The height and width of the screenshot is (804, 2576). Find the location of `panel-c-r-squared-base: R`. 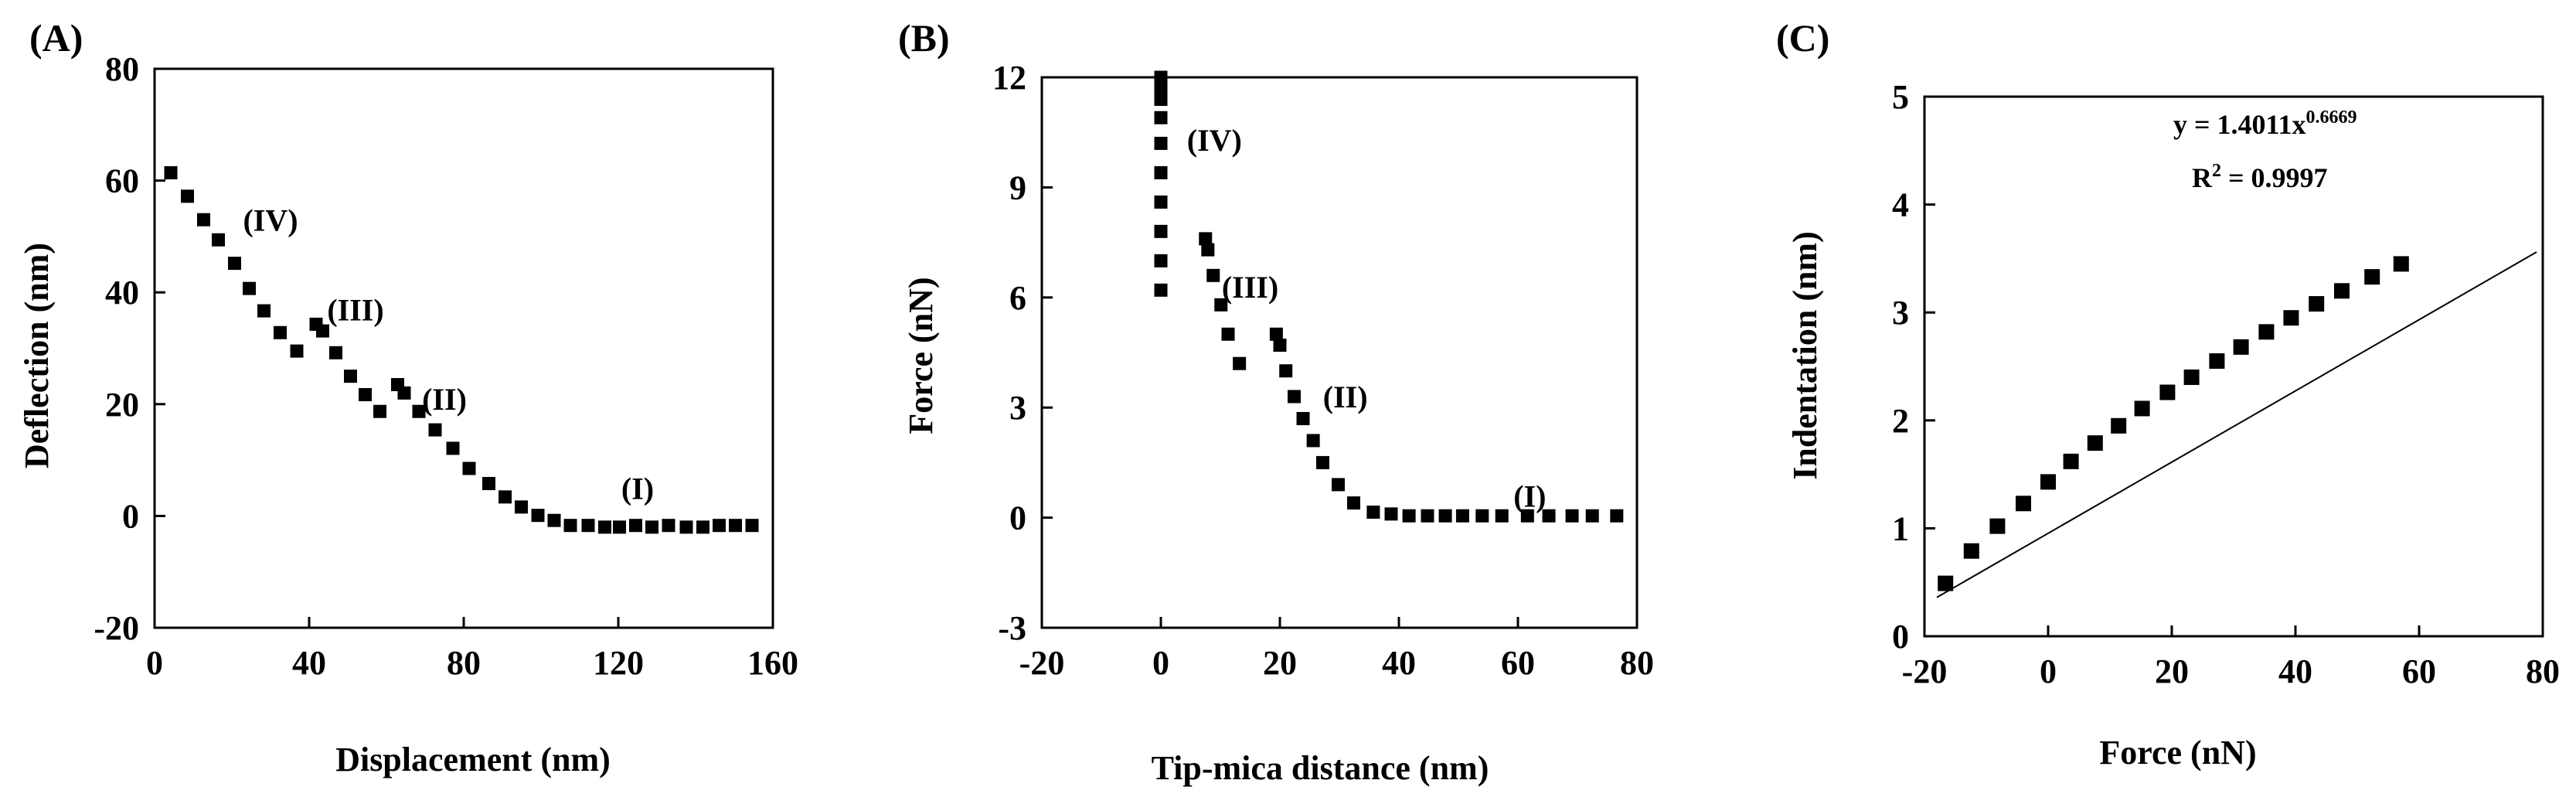

panel-c-r-squared-base: R is located at coordinates (2202, 178).